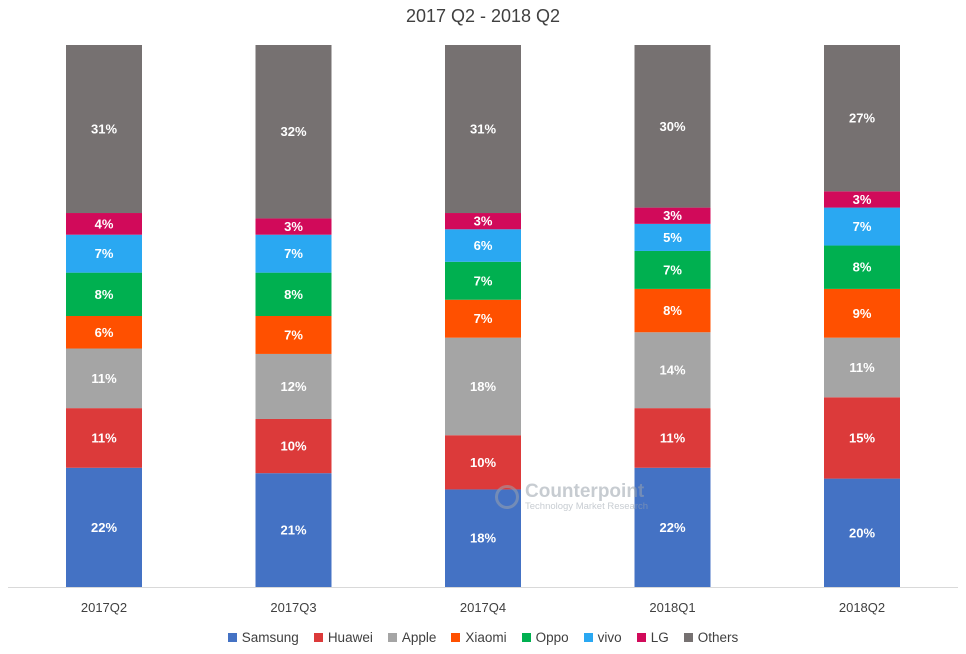 This screenshot has width=966, height=654. I want to click on bar-segment-vivo-2018q1, so click(672, 237).